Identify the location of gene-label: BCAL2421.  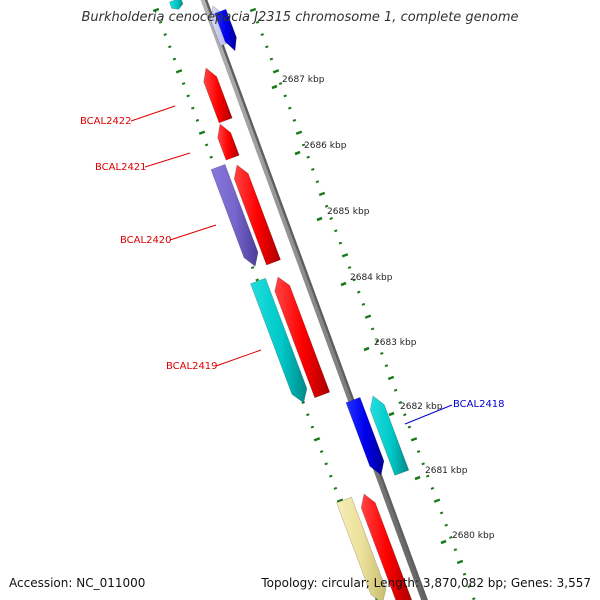
(121, 167).